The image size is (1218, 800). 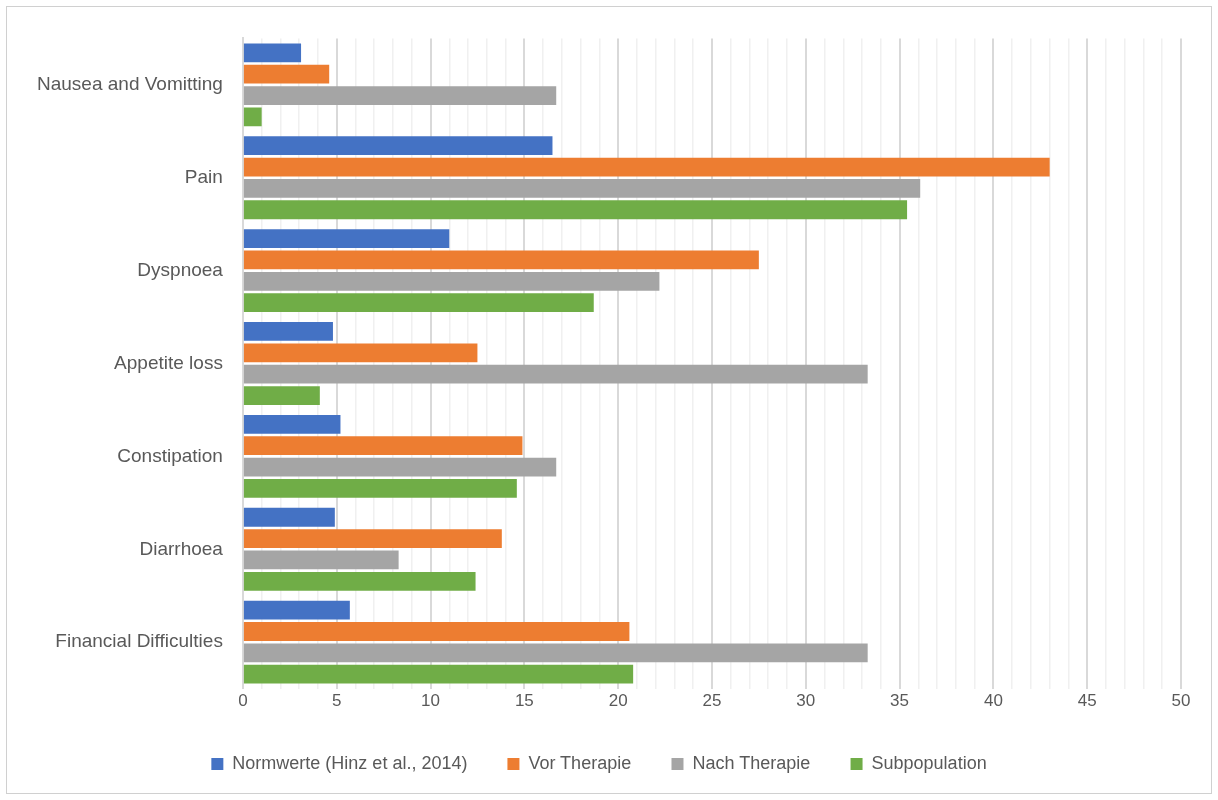 What do you see at coordinates (1087, 701) in the screenshot?
I see `x-tick-label: 45` at bounding box center [1087, 701].